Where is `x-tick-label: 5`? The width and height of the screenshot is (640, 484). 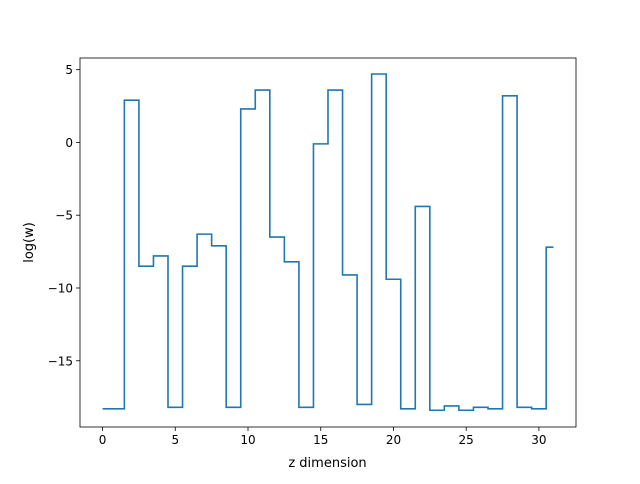
x-tick-label: 5 is located at coordinates (175, 440).